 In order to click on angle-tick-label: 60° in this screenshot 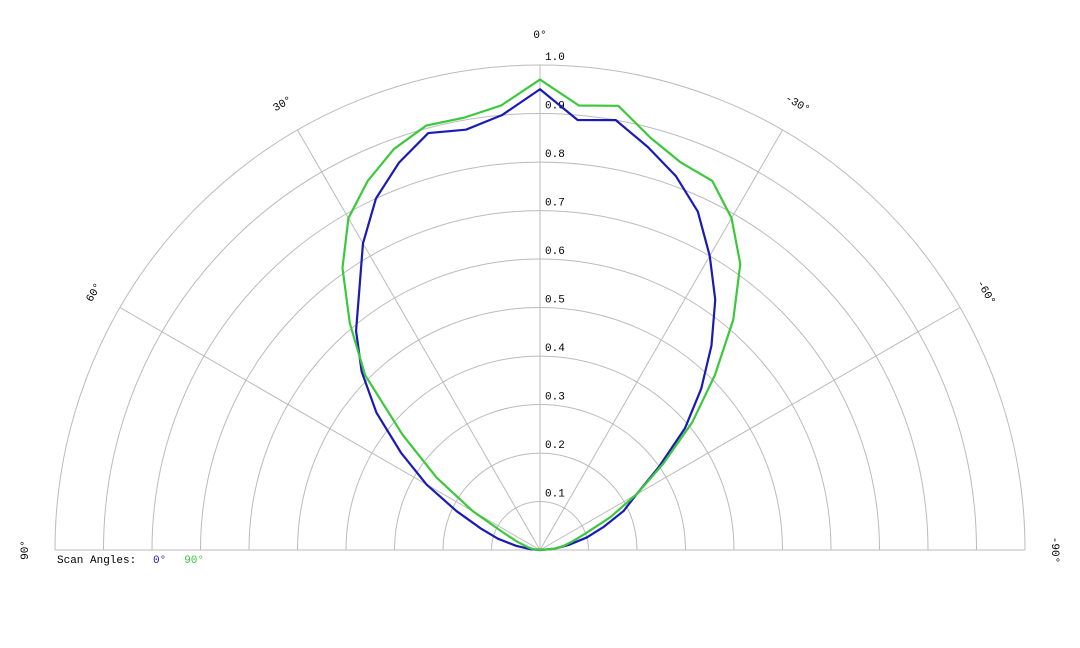, I will do `click(95, 292)`.